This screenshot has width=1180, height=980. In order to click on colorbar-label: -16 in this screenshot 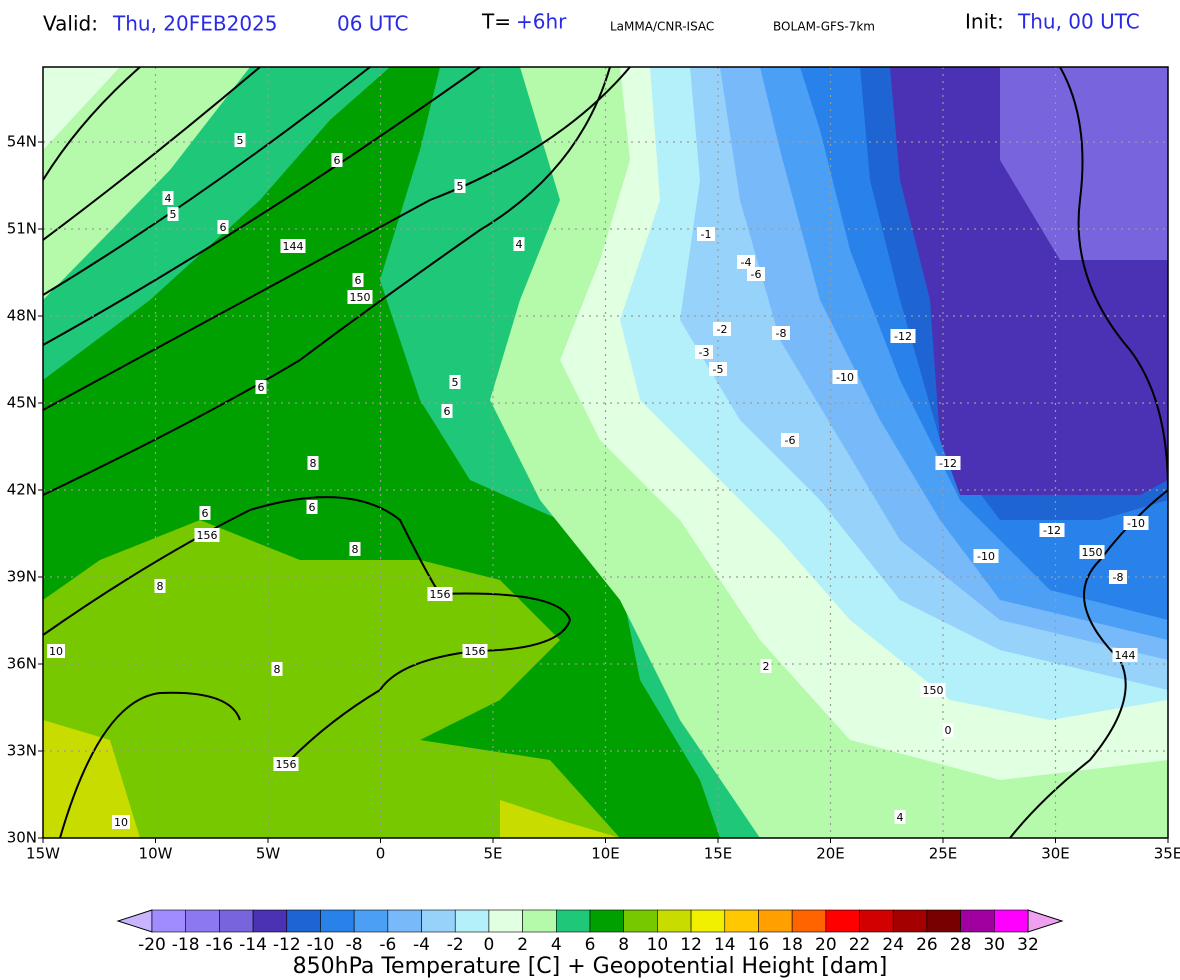, I will do `click(219, 945)`.